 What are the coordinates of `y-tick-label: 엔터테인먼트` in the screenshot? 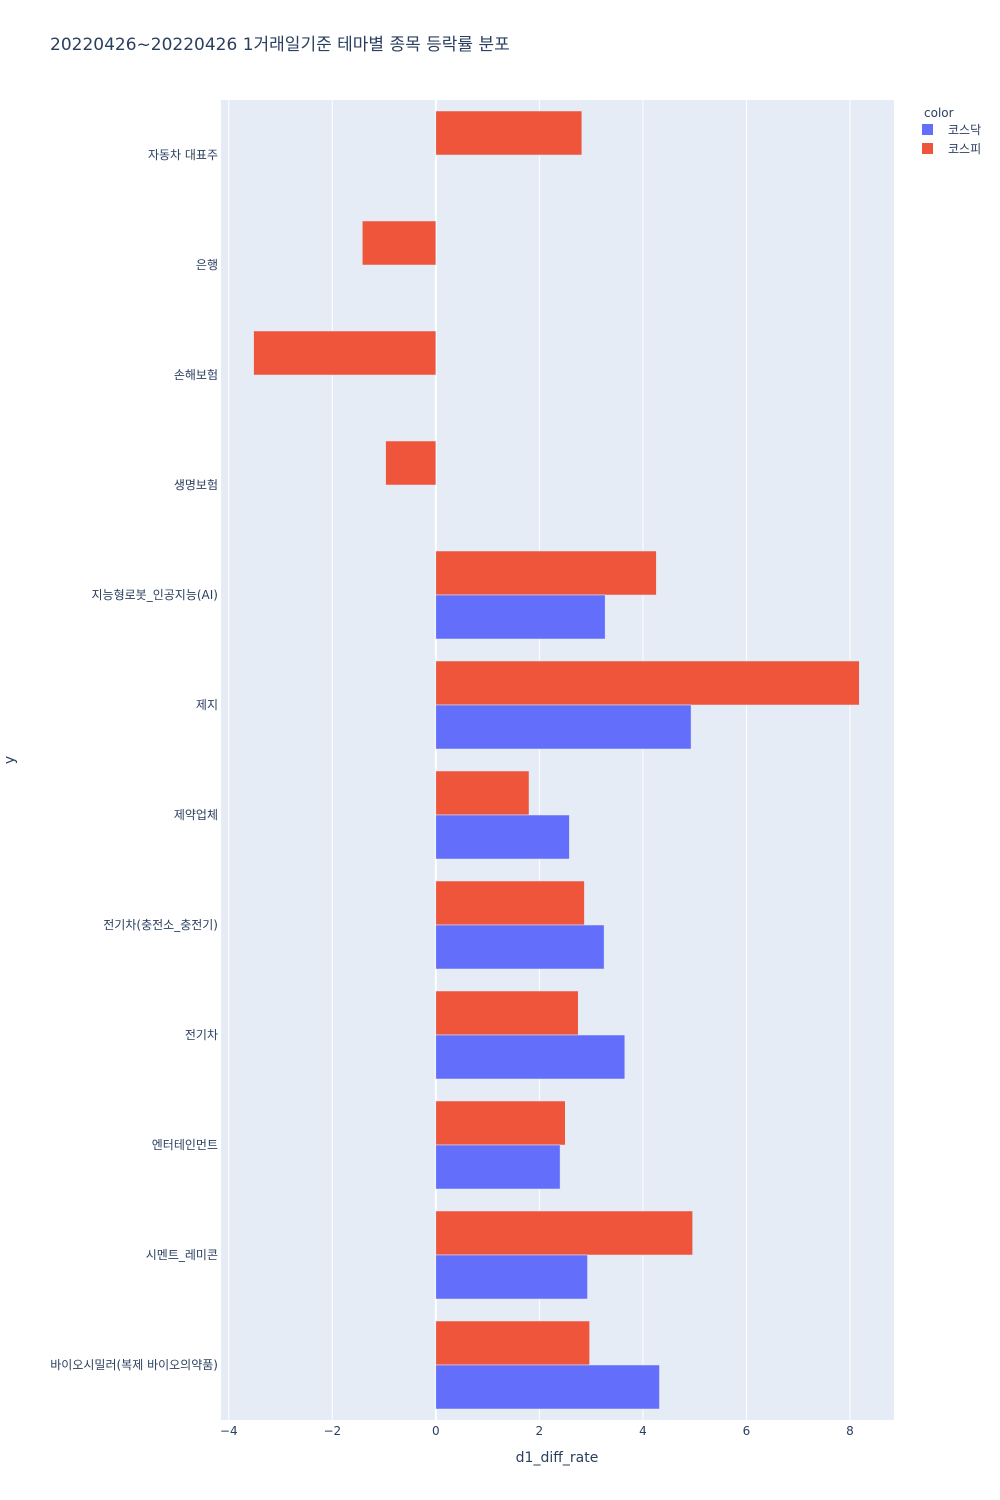 It's located at (185, 1145).